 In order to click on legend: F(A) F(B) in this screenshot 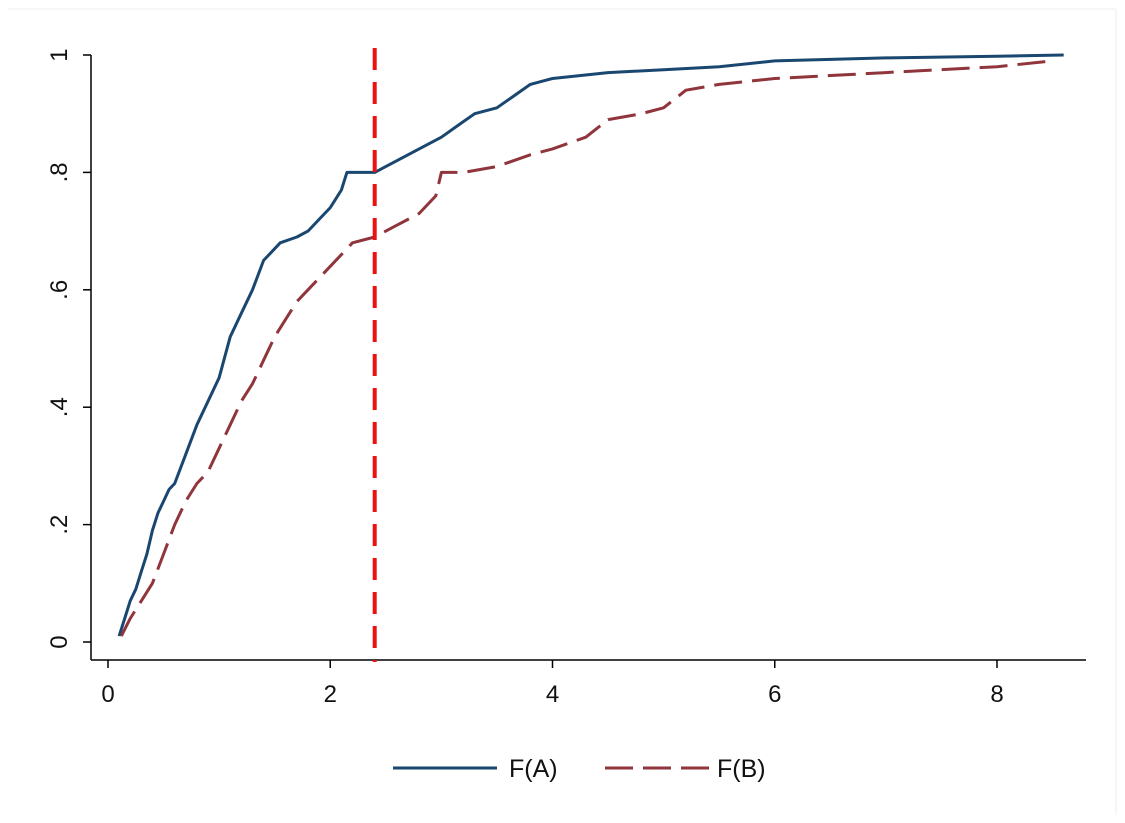, I will do `click(579, 769)`.